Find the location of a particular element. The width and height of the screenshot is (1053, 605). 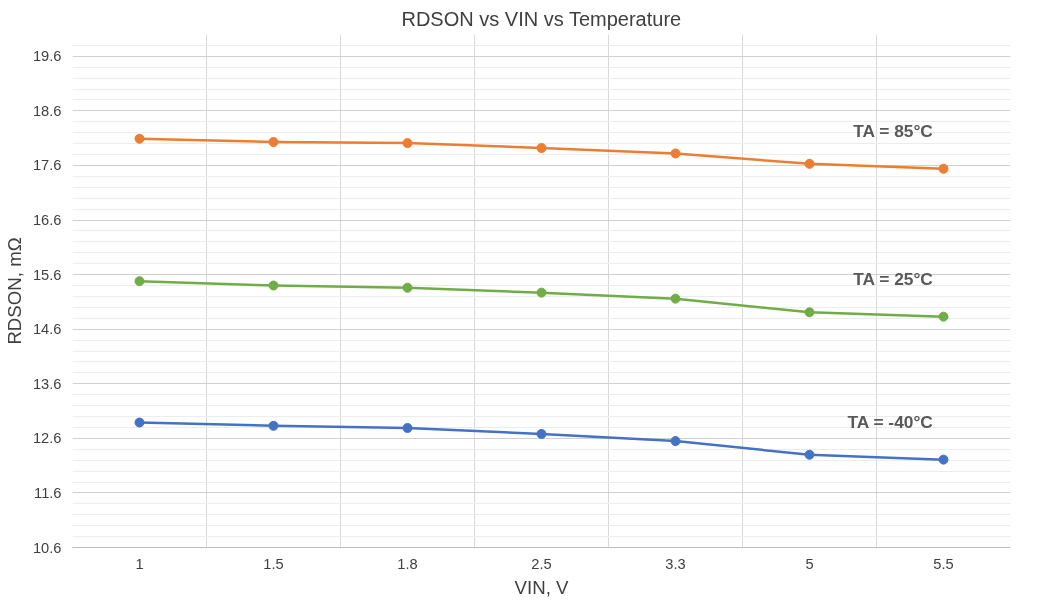

y-tick-label: 12.6 is located at coordinates (47, 438).